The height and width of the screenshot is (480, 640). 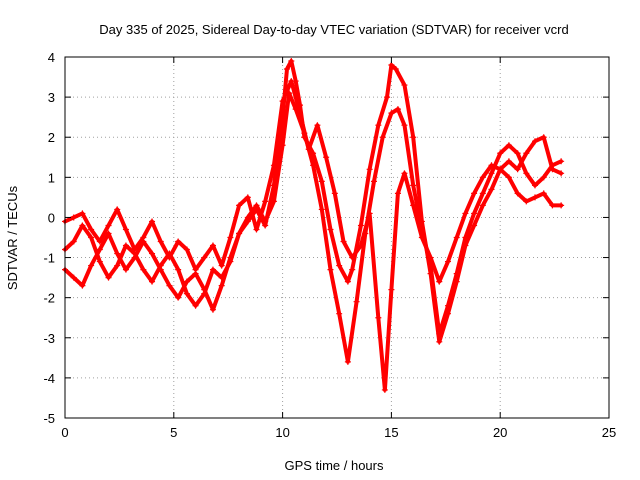 I want to click on y-tick-label: 0, so click(x=51, y=217).